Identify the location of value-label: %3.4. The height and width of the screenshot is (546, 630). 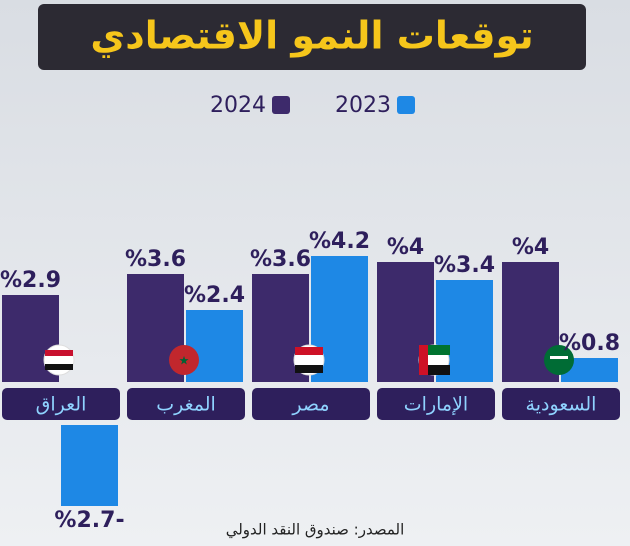
(464, 265).